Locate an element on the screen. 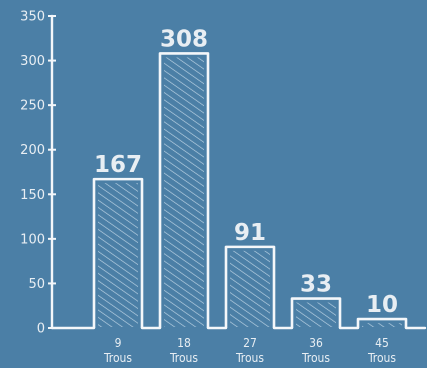 This screenshot has height=368, width=427. data-label: 91 is located at coordinates (250, 233).